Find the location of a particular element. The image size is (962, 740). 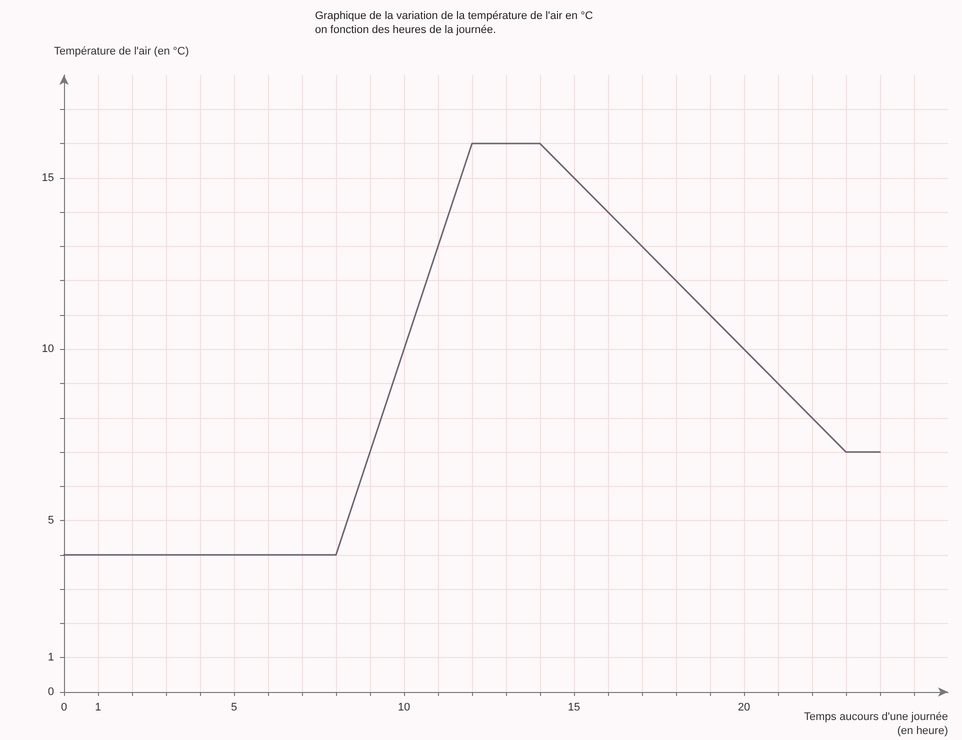

y-tick-label: 0 is located at coordinates (51, 692).